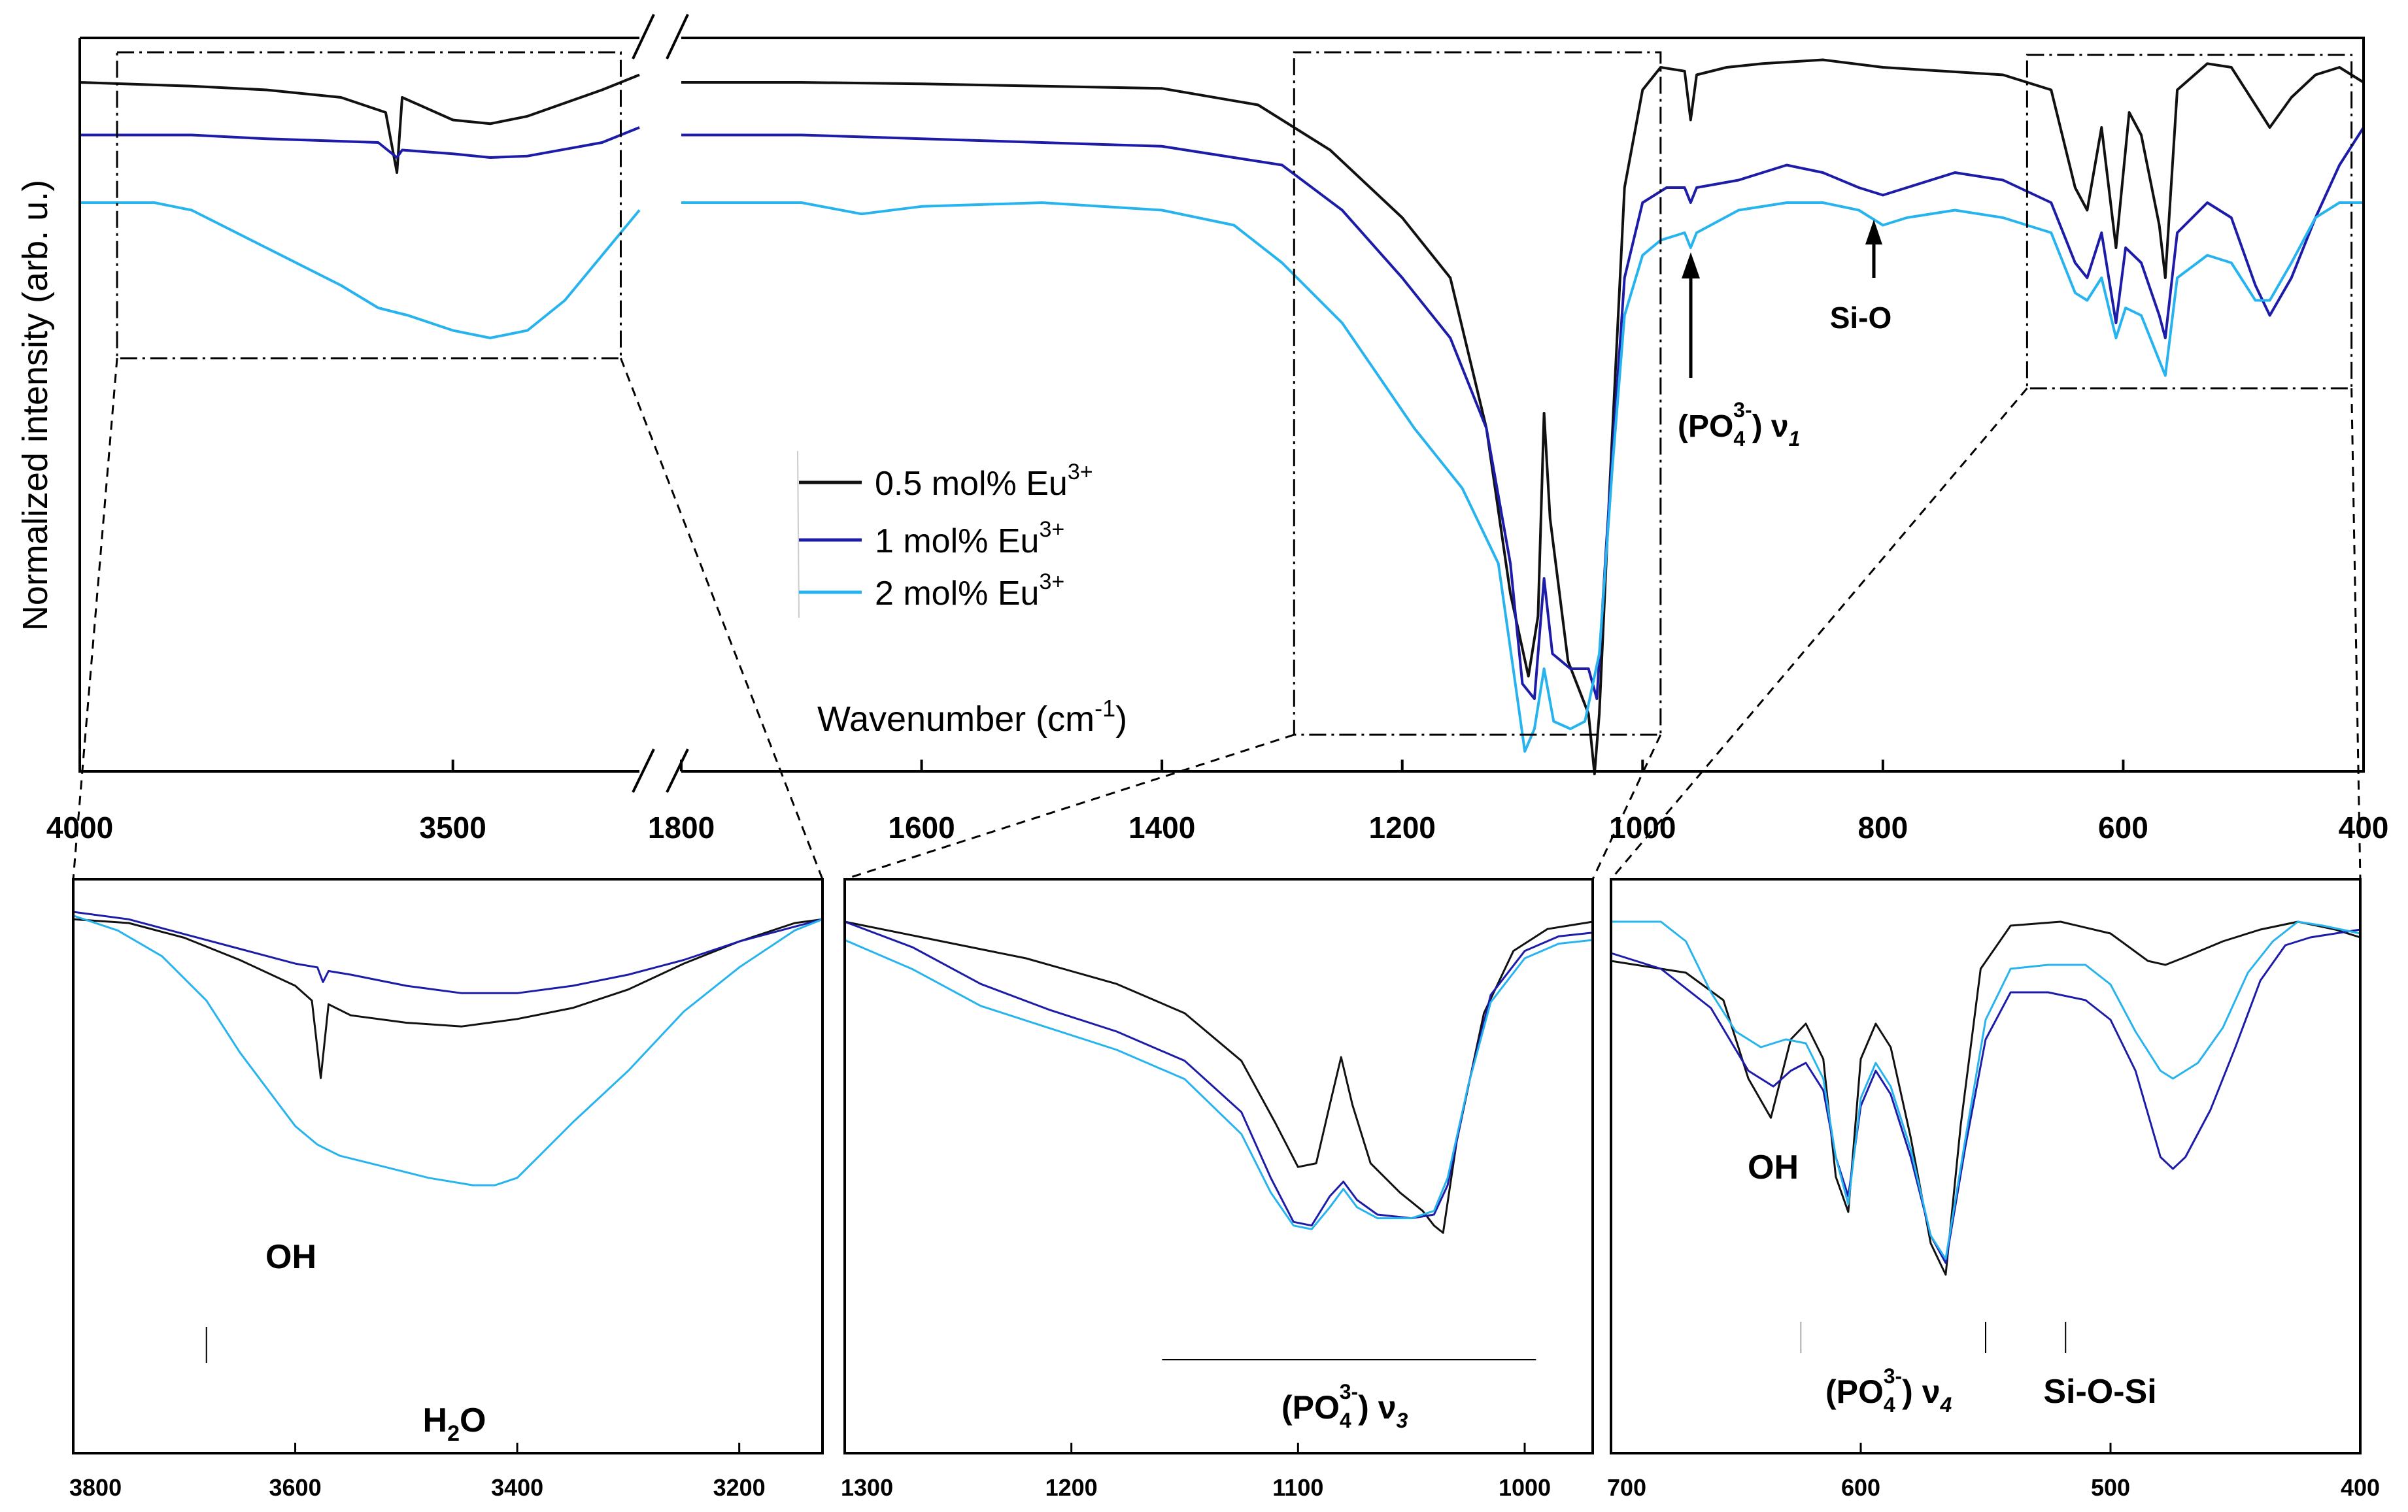 The height and width of the screenshot is (1512, 2408). What do you see at coordinates (1626, 1487) in the screenshot?
I see `inset3-tick-label-0: 700` at bounding box center [1626, 1487].